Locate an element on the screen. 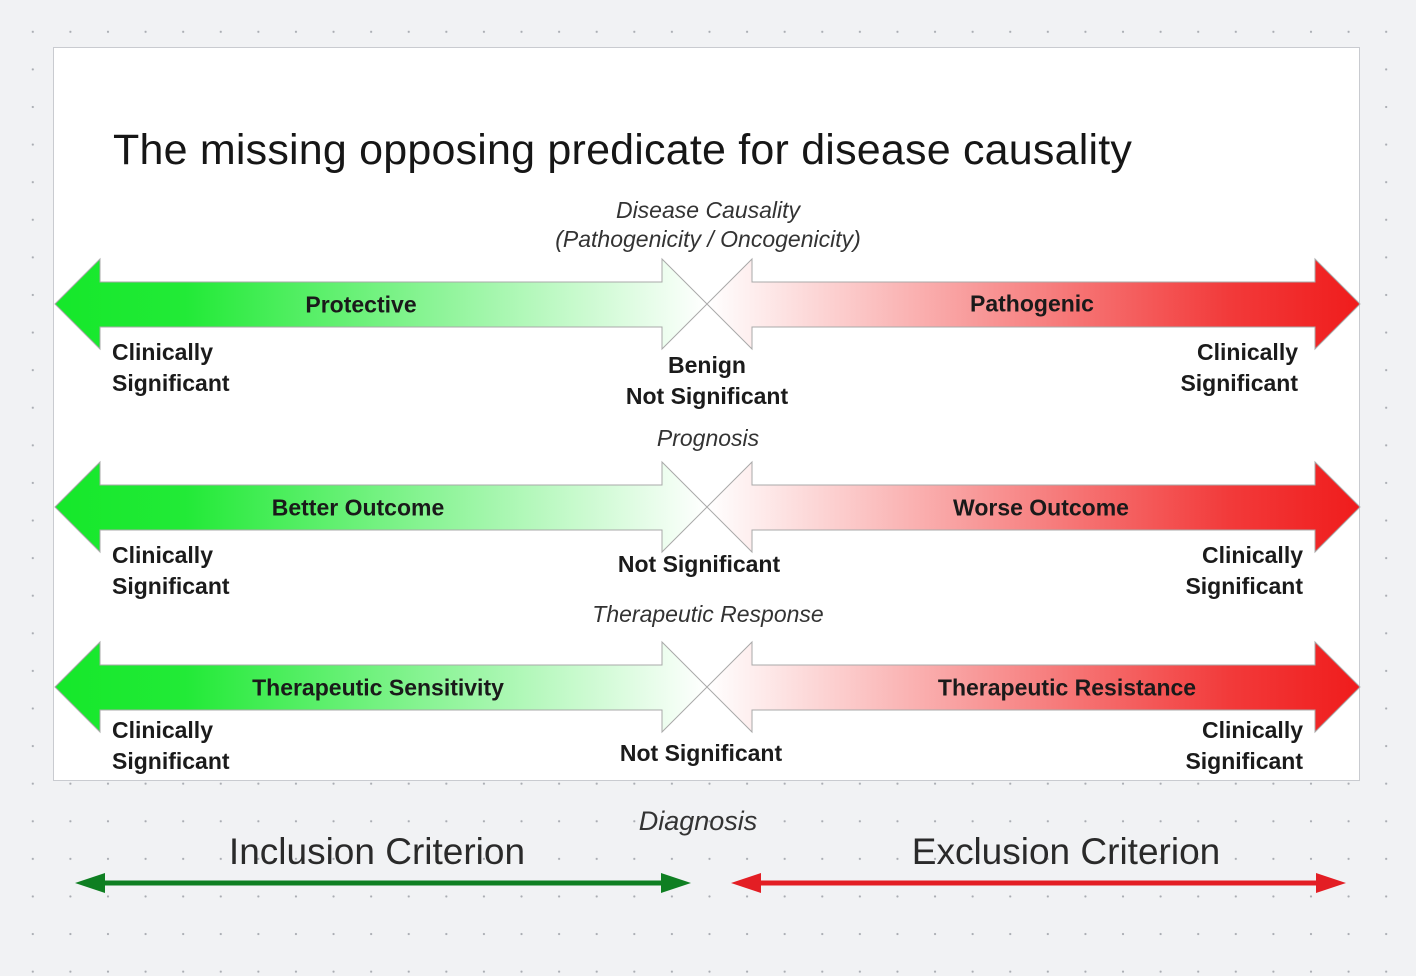 This screenshot has width=1416, height=976. row2-right-significance: Clinically Significant is located at coordinates (1244, 571).